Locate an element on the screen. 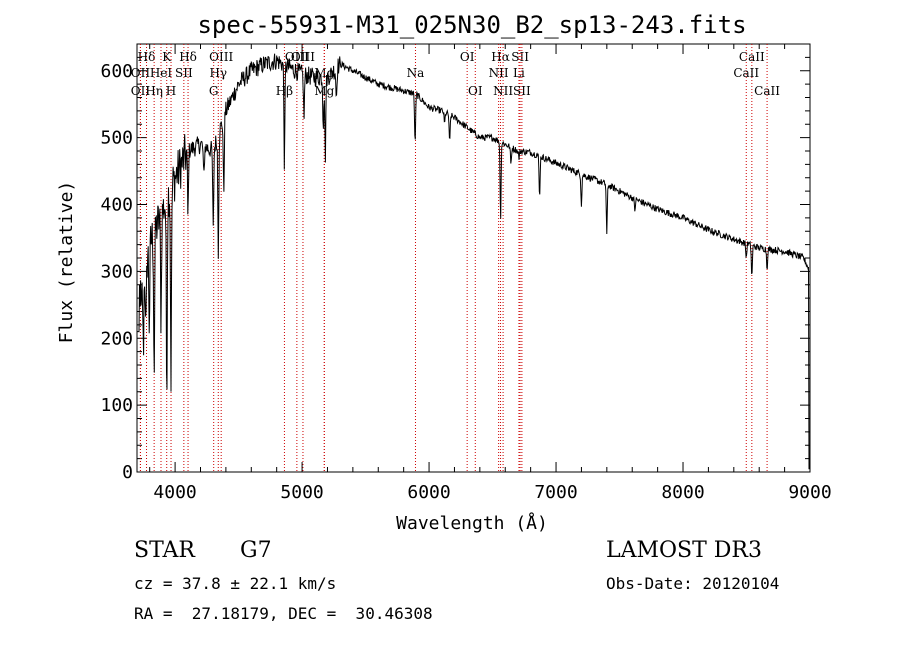  y-axis-label: Flux (relative) is located at coordinates (66, 262).